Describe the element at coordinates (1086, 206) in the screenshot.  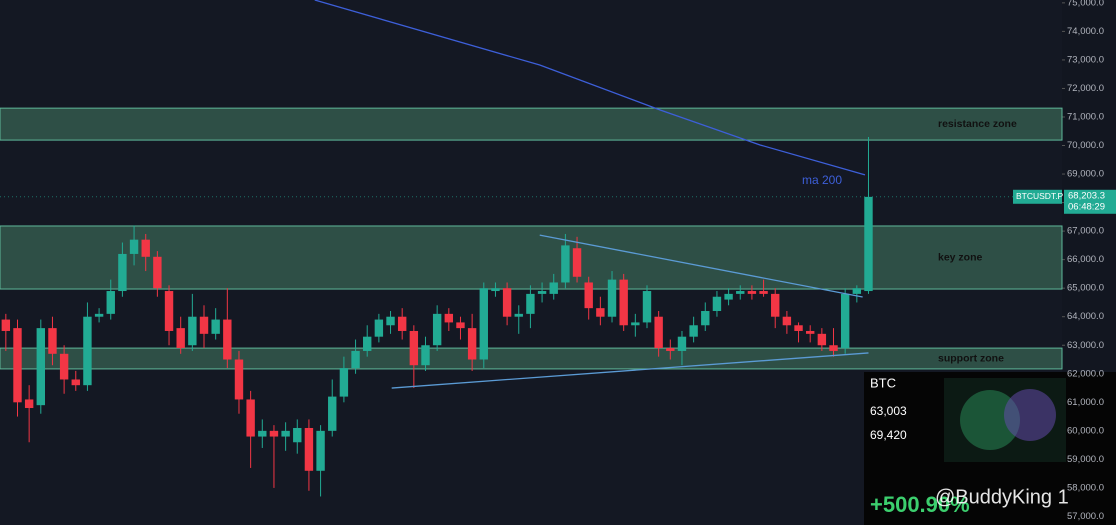
I see `countdown-label: 06:48:29` at that location.